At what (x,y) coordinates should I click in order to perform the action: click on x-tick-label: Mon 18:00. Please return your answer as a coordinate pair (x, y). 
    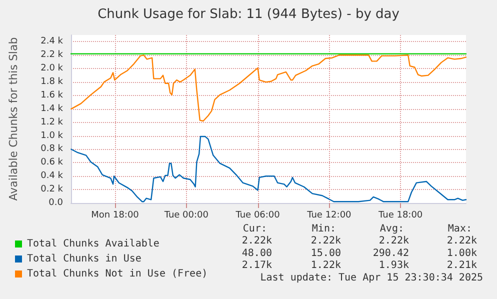
    Looking at the image, I should click on (115, 215).